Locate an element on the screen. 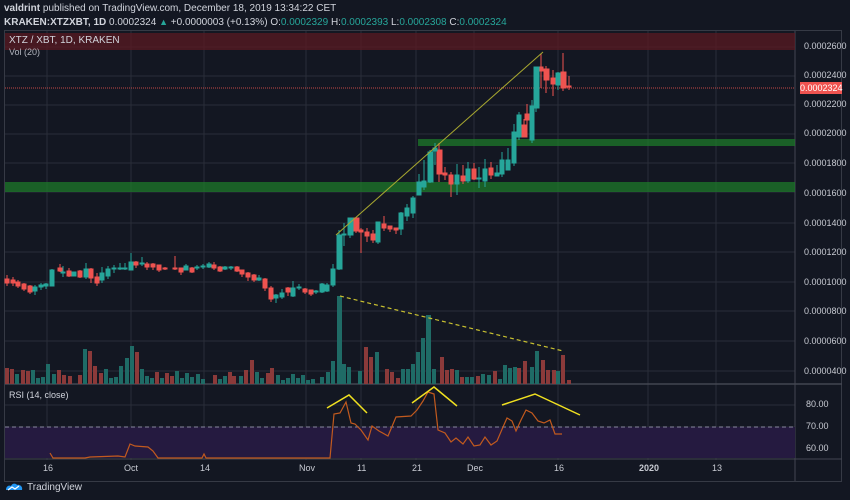 The image size is (850, 500). price-change: +0.0000003 (+0.13%) is located at coordinates (219, 22).